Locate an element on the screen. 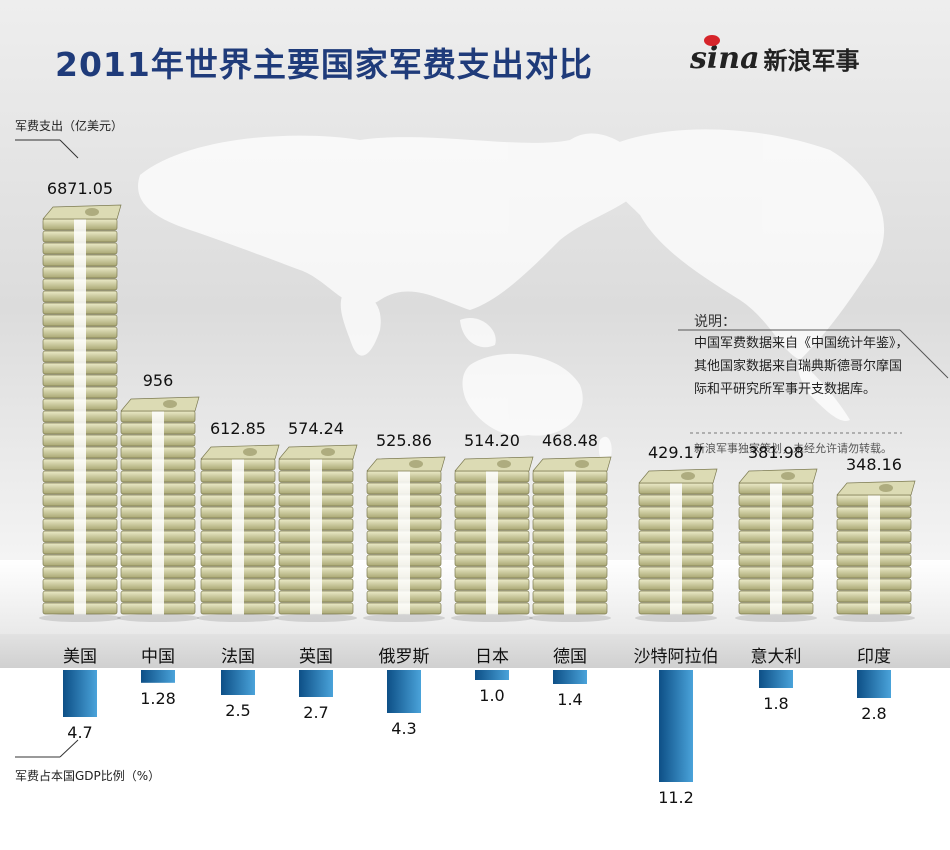 The height and width of the screenshot is (850, 950). map-eurasia is located at coordinates (394, 221).